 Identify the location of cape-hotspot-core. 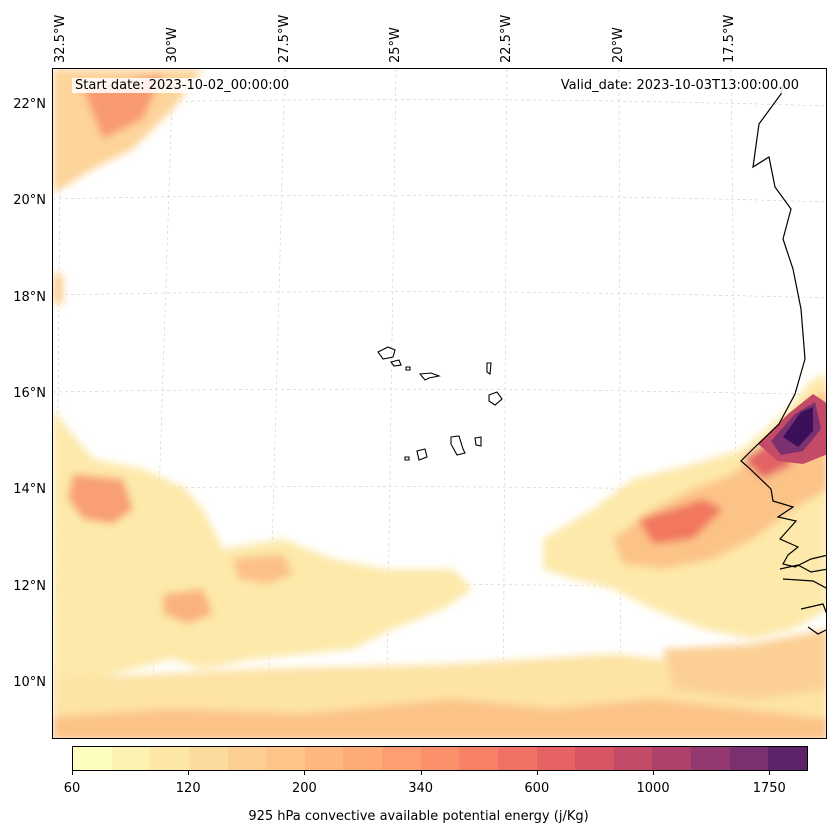
(798, 427).